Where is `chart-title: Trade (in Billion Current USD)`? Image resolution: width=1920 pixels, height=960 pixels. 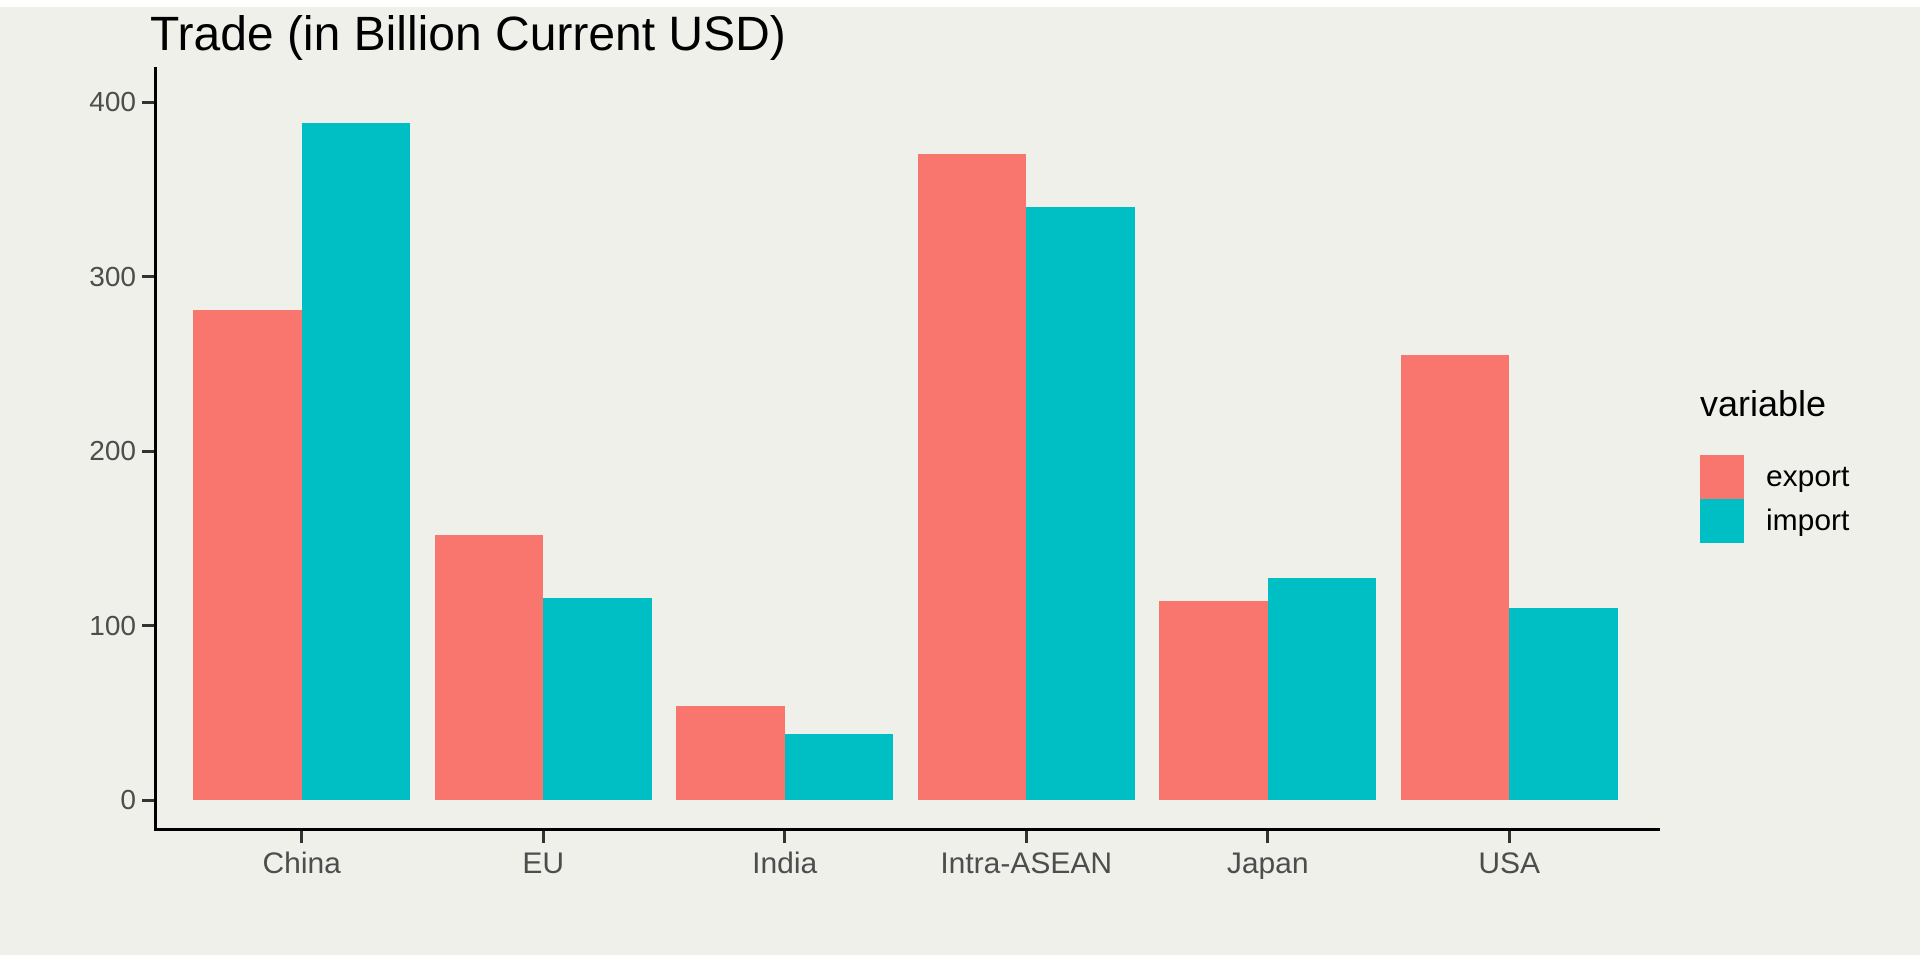
chart-title: Trade (in Billion Current USD) is located at coordinates (468, 34).